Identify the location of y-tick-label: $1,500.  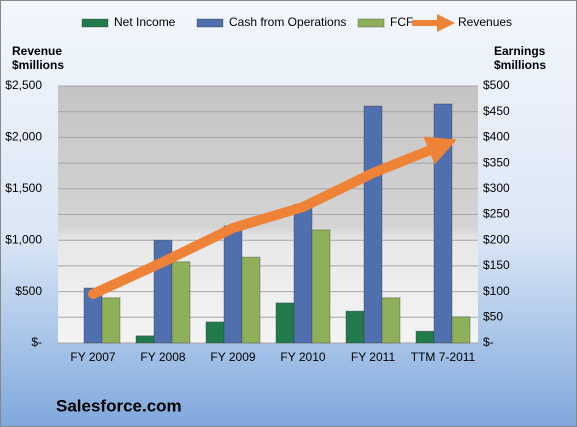
(23, 188).